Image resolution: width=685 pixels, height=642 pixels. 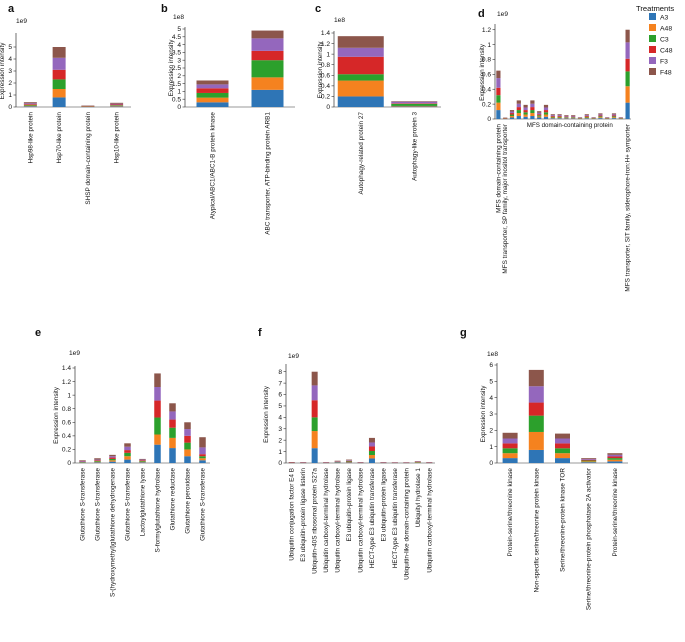 What do you see at coordinates (303, 515) in the screenshot?
I see `category-label: E3 ubiquitin-protein ligase listerin` at bounding box center [303, 515].